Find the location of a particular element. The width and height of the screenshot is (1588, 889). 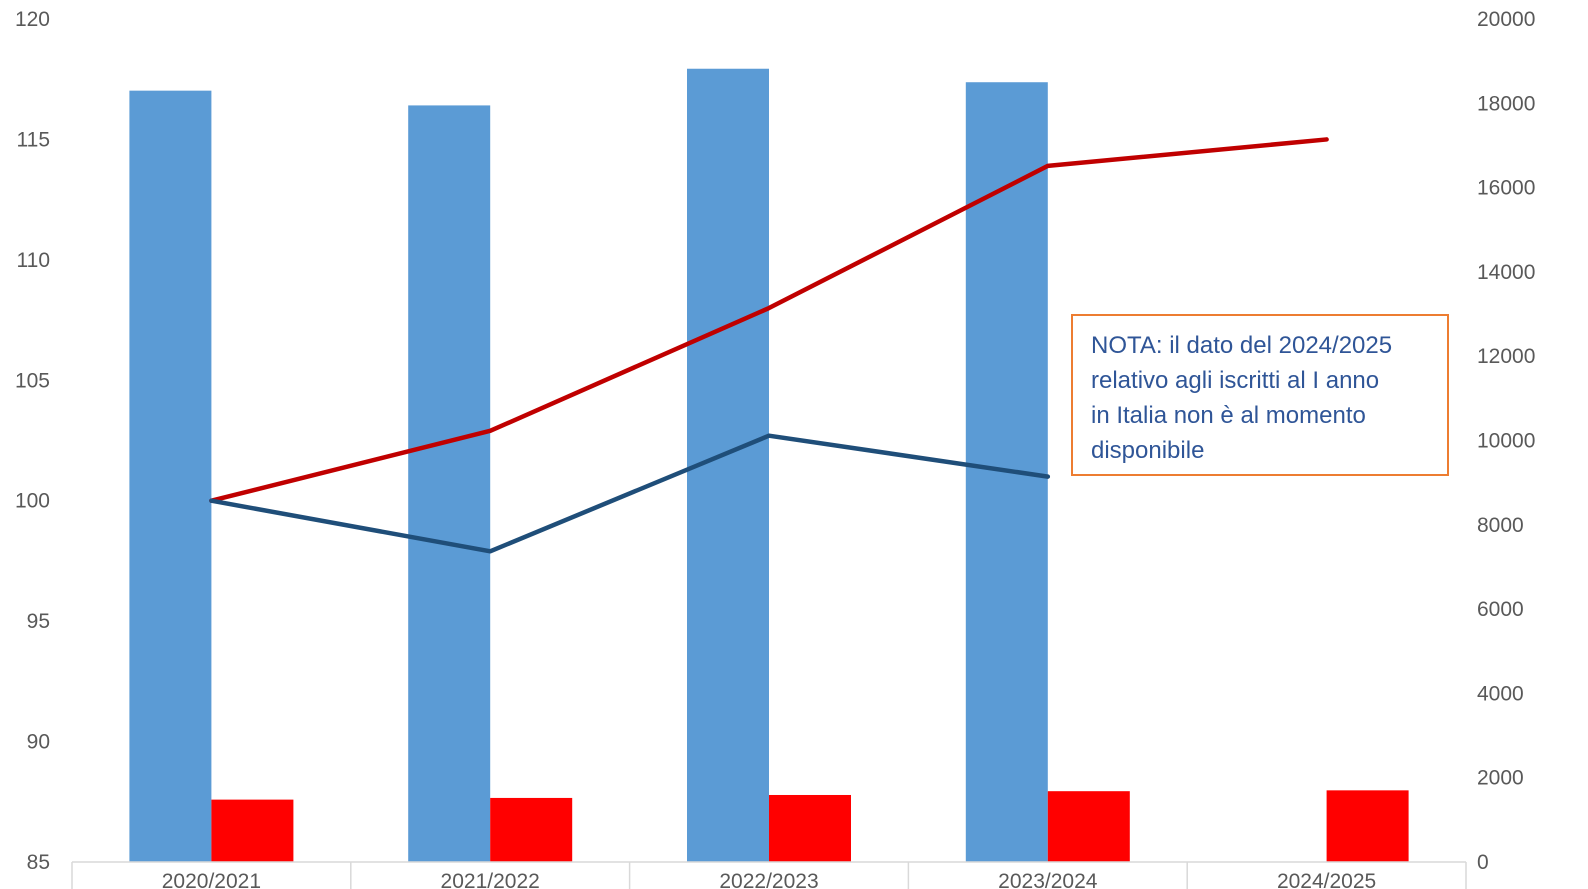

right-tick-label: 12000 is located at coordinates (1506, 356).